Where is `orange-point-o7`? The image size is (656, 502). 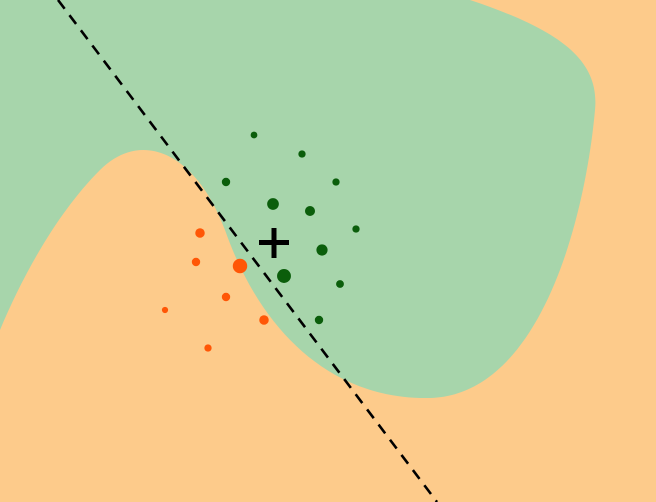
orange-point-o7 is located at coordinates (208, 348).